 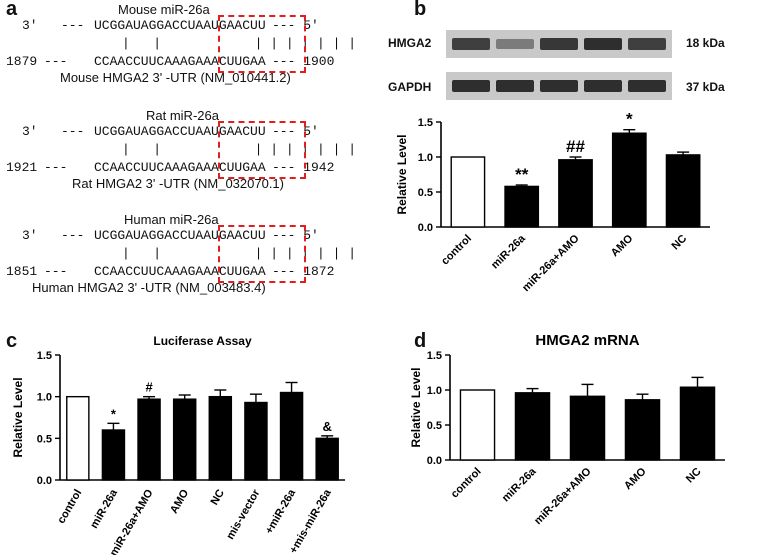 What do you see at coordinates (587, 340) in the screenshot?
I see `chart-title: HMGA2 mRNA` at bounding box center [587, 340].